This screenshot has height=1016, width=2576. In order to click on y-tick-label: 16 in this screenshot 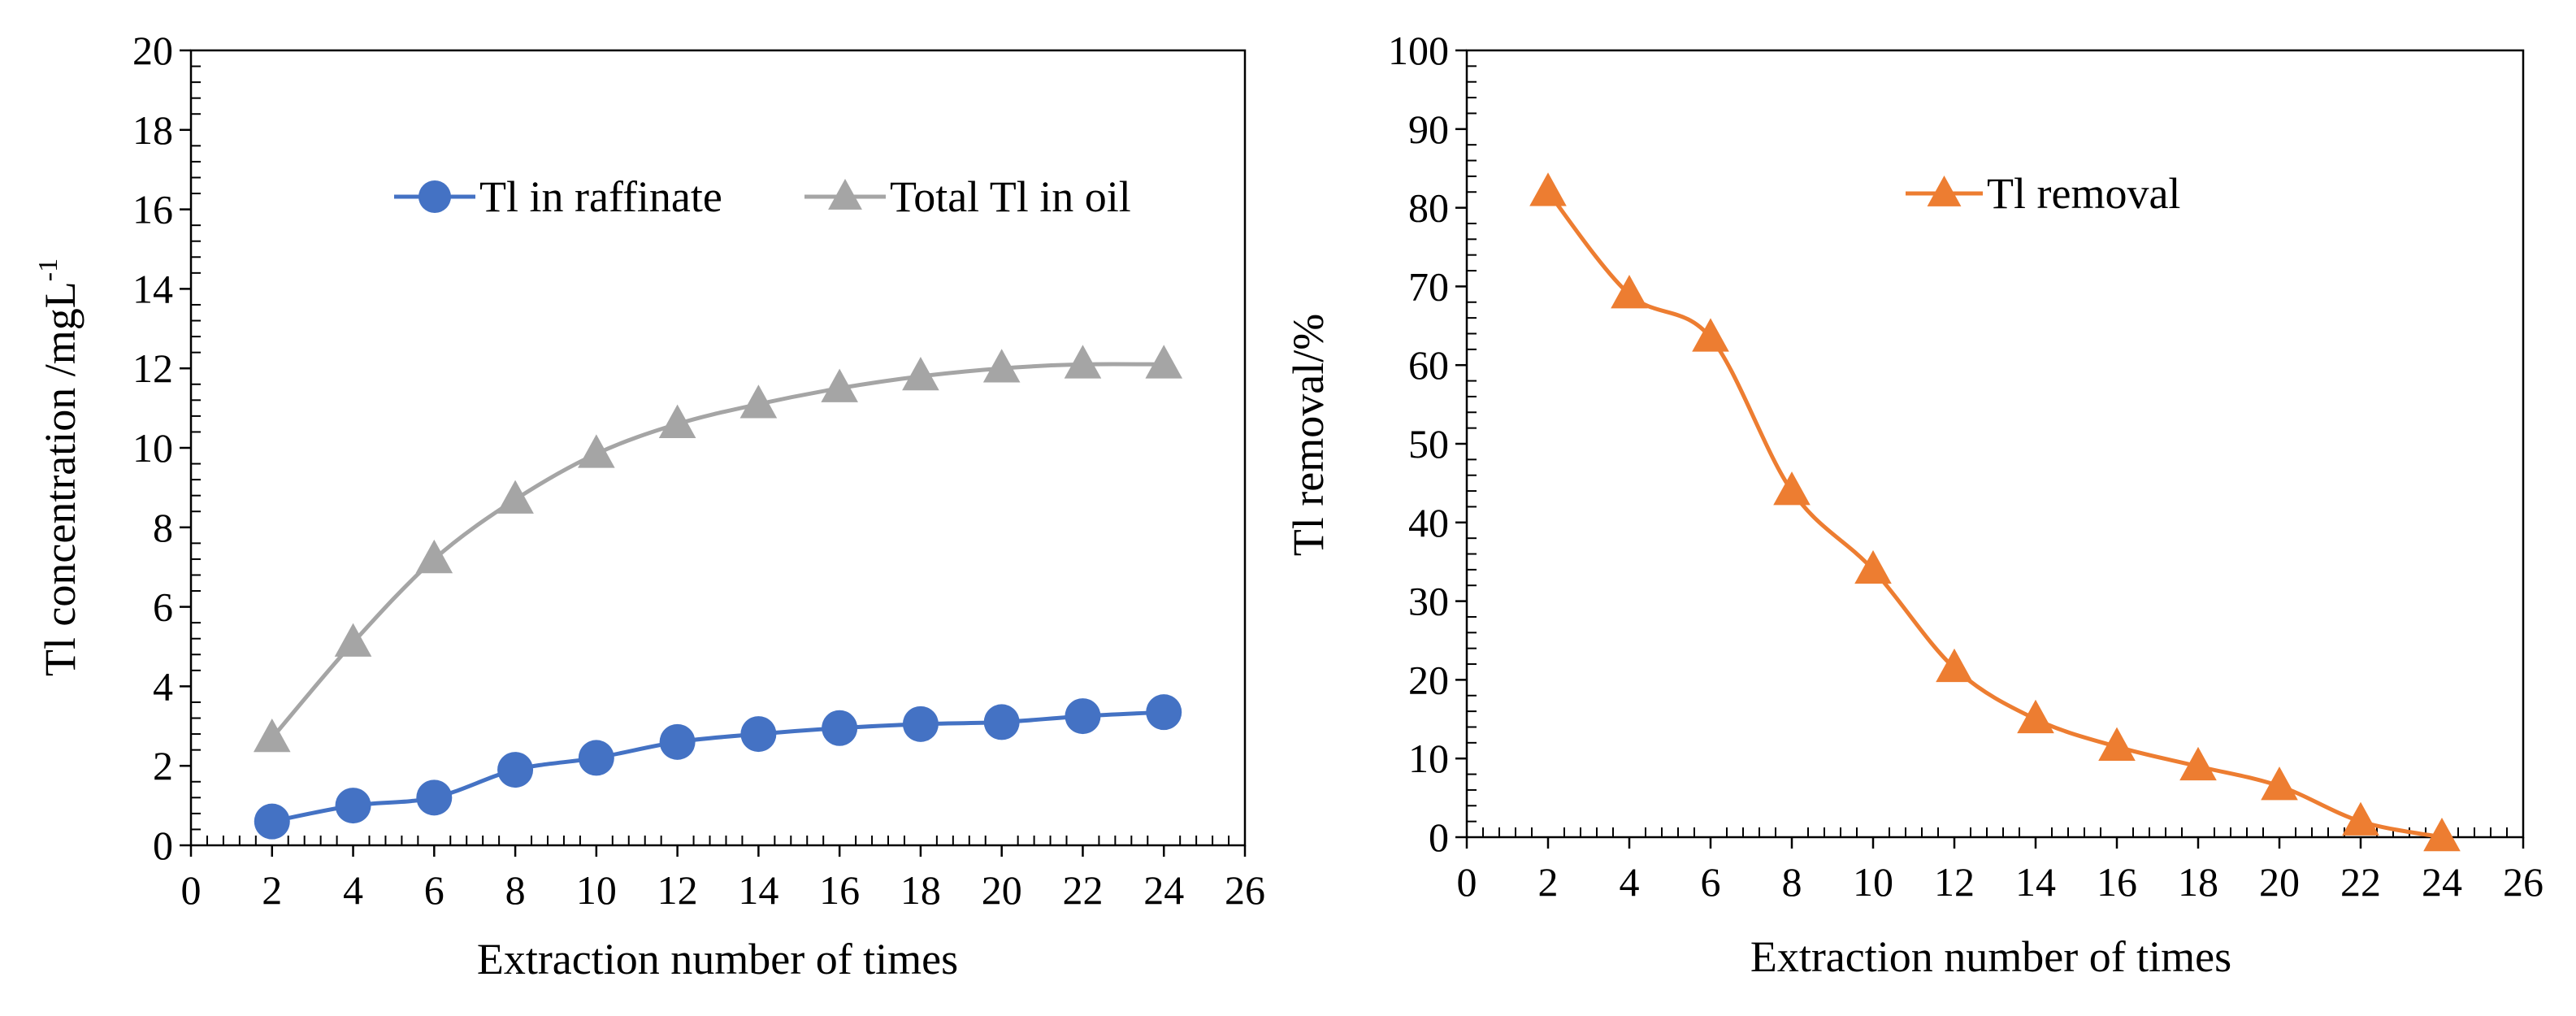, I will do `click(152, 210)`.